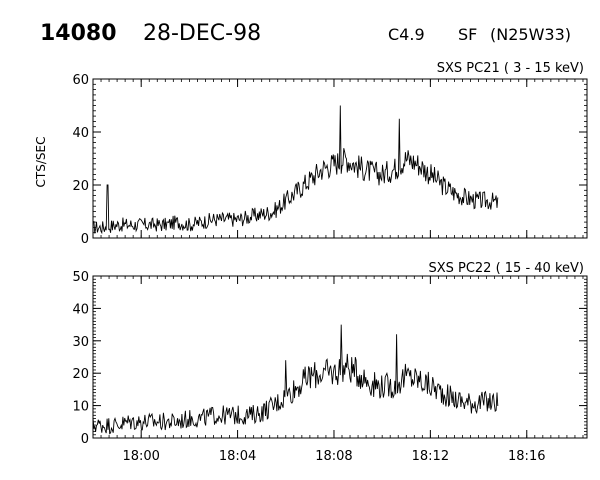 The height and width of the screenshot is (480, 600). What do you see at coordinates (202, 33) in the screenshot?
I see `event-date: 28-DEC-98` at bounding box center [202, 33].